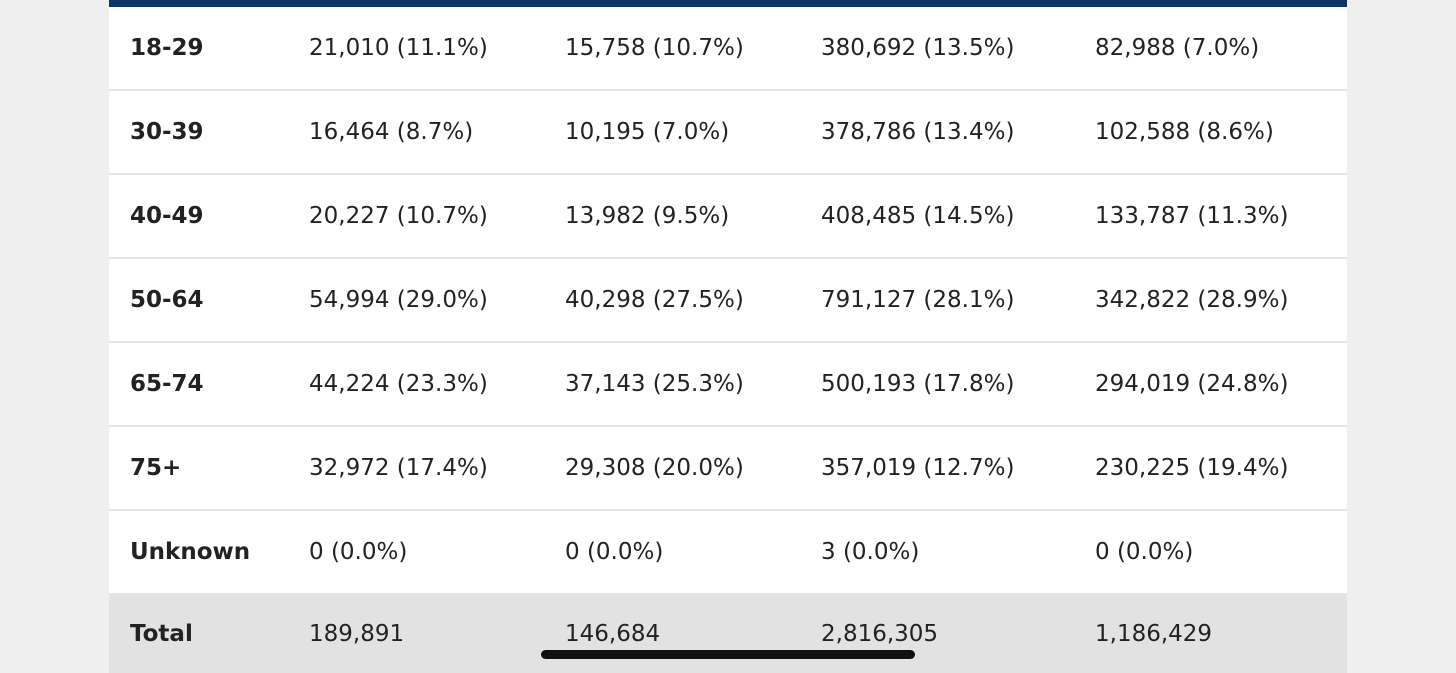  What do you see at coordinates (654, 300) in the screenshot?
I see `table-cell: 40,298 (27.5%)` at bounding box center [654, 300].